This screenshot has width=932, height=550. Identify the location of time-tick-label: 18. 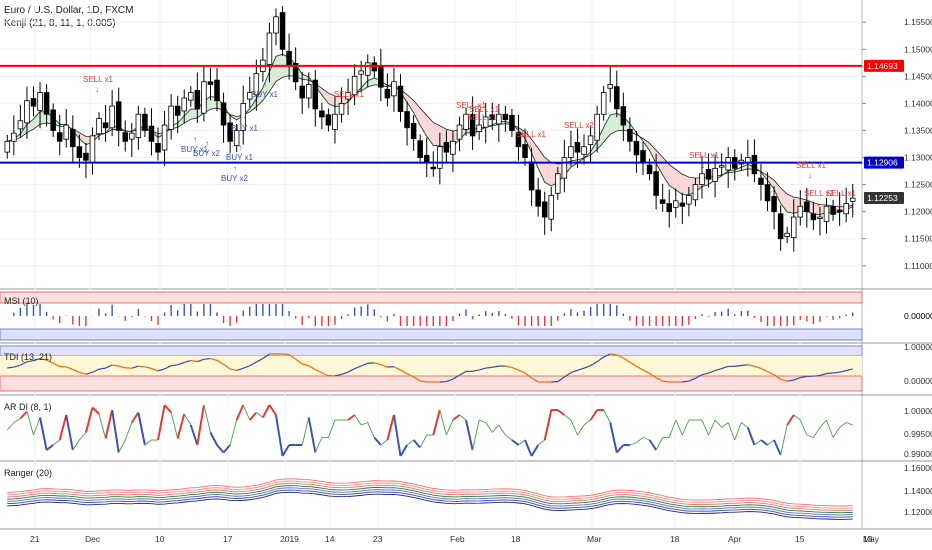
(516, 539).